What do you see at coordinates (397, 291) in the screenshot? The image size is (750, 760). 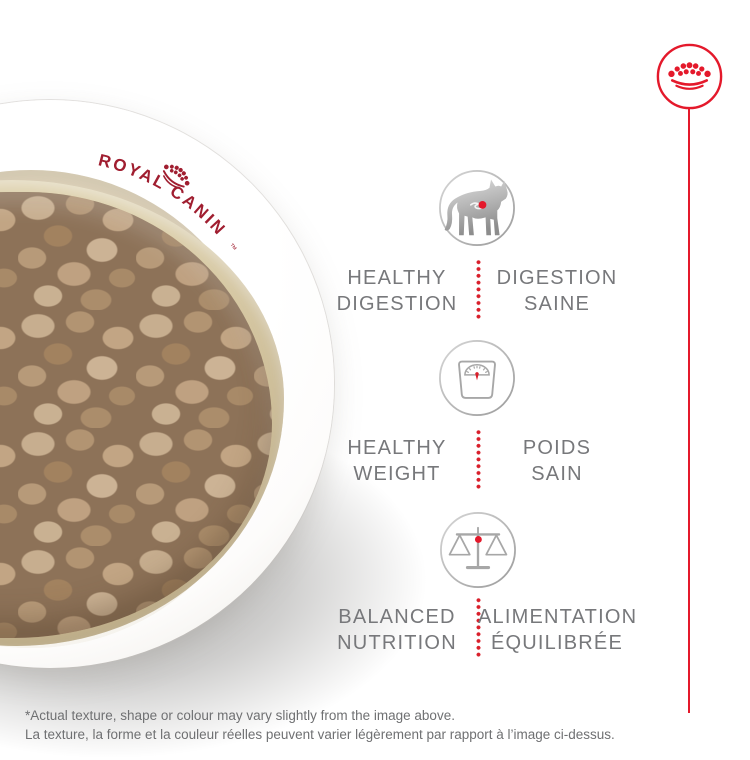 I see `benefit-1-en: HEALTHY DIGESTION` at bounding box center [397, 291].